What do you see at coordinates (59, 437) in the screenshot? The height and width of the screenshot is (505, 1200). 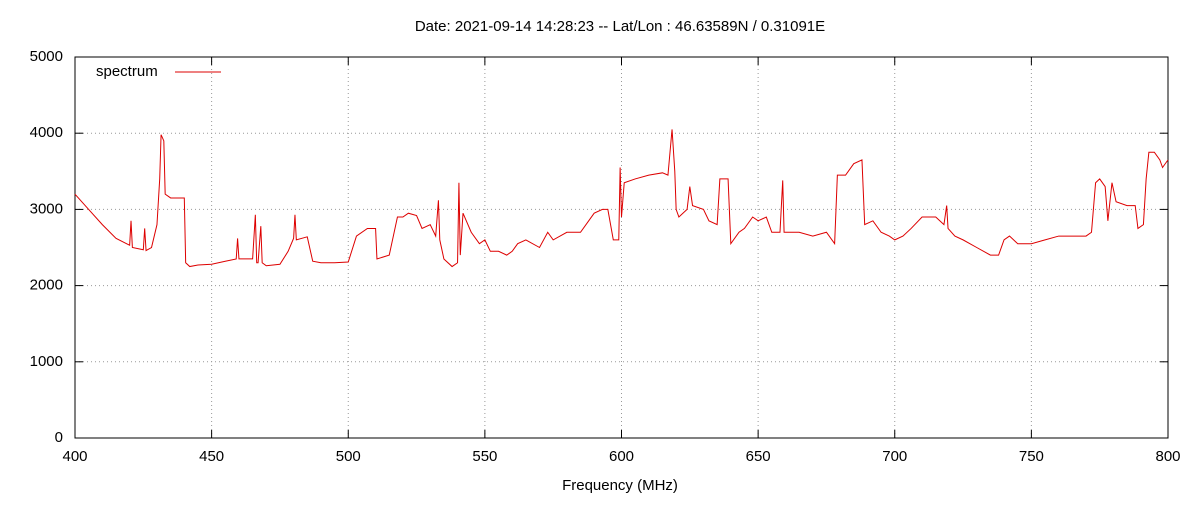 I see `y-tick-label: 0` at bounding box center [59, 437].